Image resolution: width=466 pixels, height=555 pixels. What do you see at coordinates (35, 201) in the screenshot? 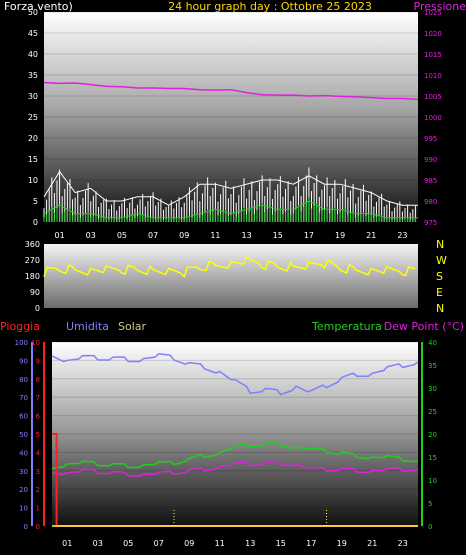
I see `y-tick-label: 5` at bounding box center [35, 201].